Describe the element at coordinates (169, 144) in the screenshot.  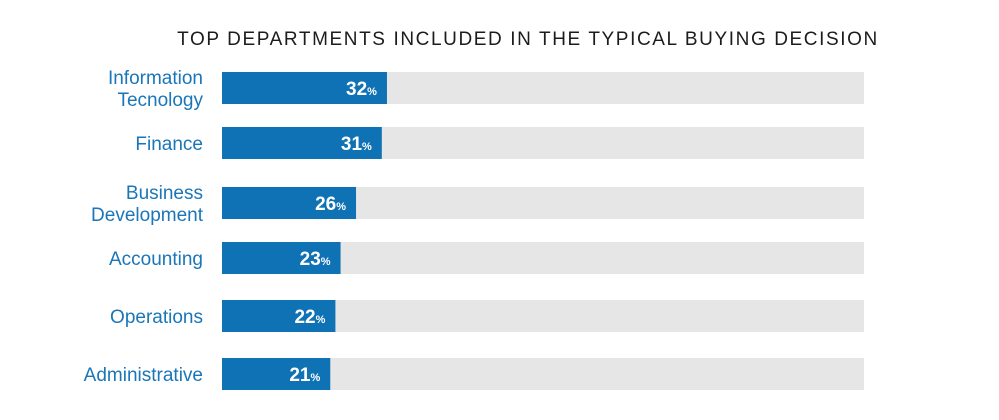
I see `category-label: Finance` at that location.